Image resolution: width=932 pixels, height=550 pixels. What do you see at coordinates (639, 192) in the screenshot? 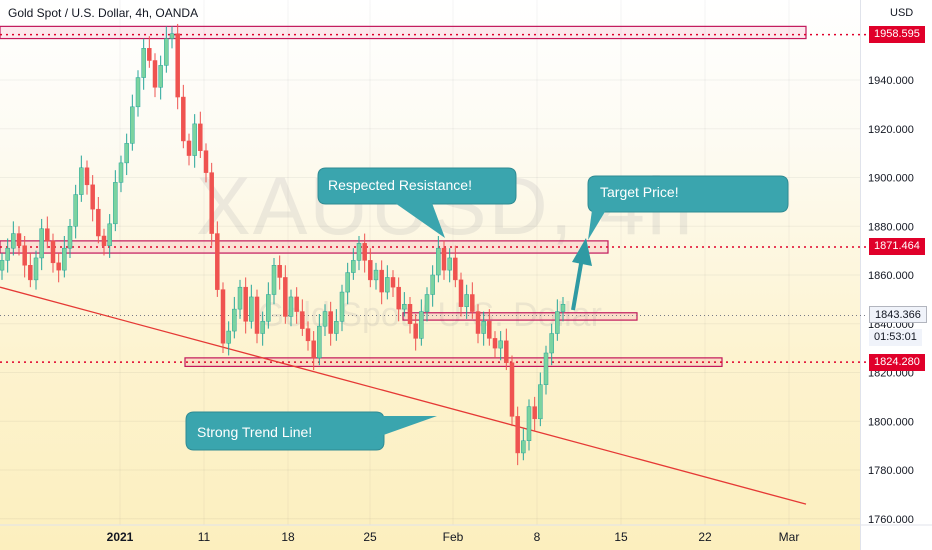
I see `target-callout-text: Target Price!` at bounding box center [639, 192].